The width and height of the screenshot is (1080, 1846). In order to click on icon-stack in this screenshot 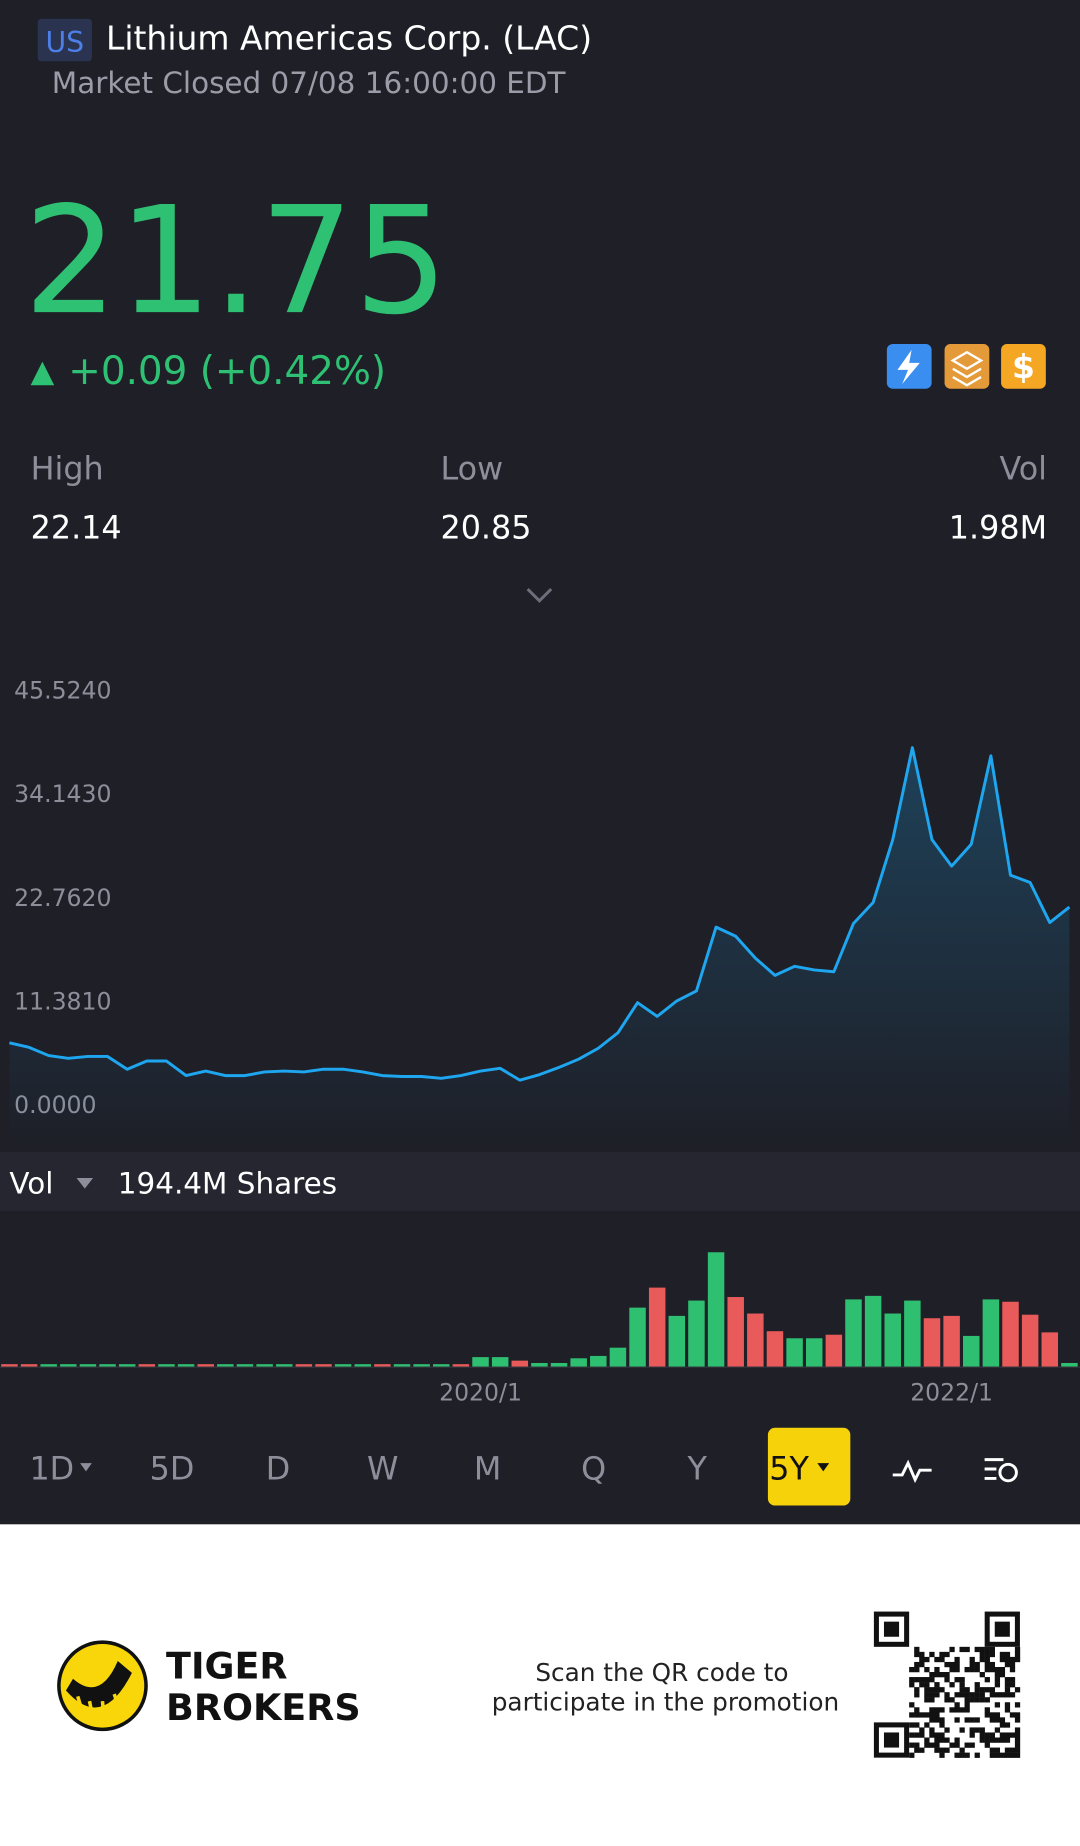, I will do `click(967, 366)`.